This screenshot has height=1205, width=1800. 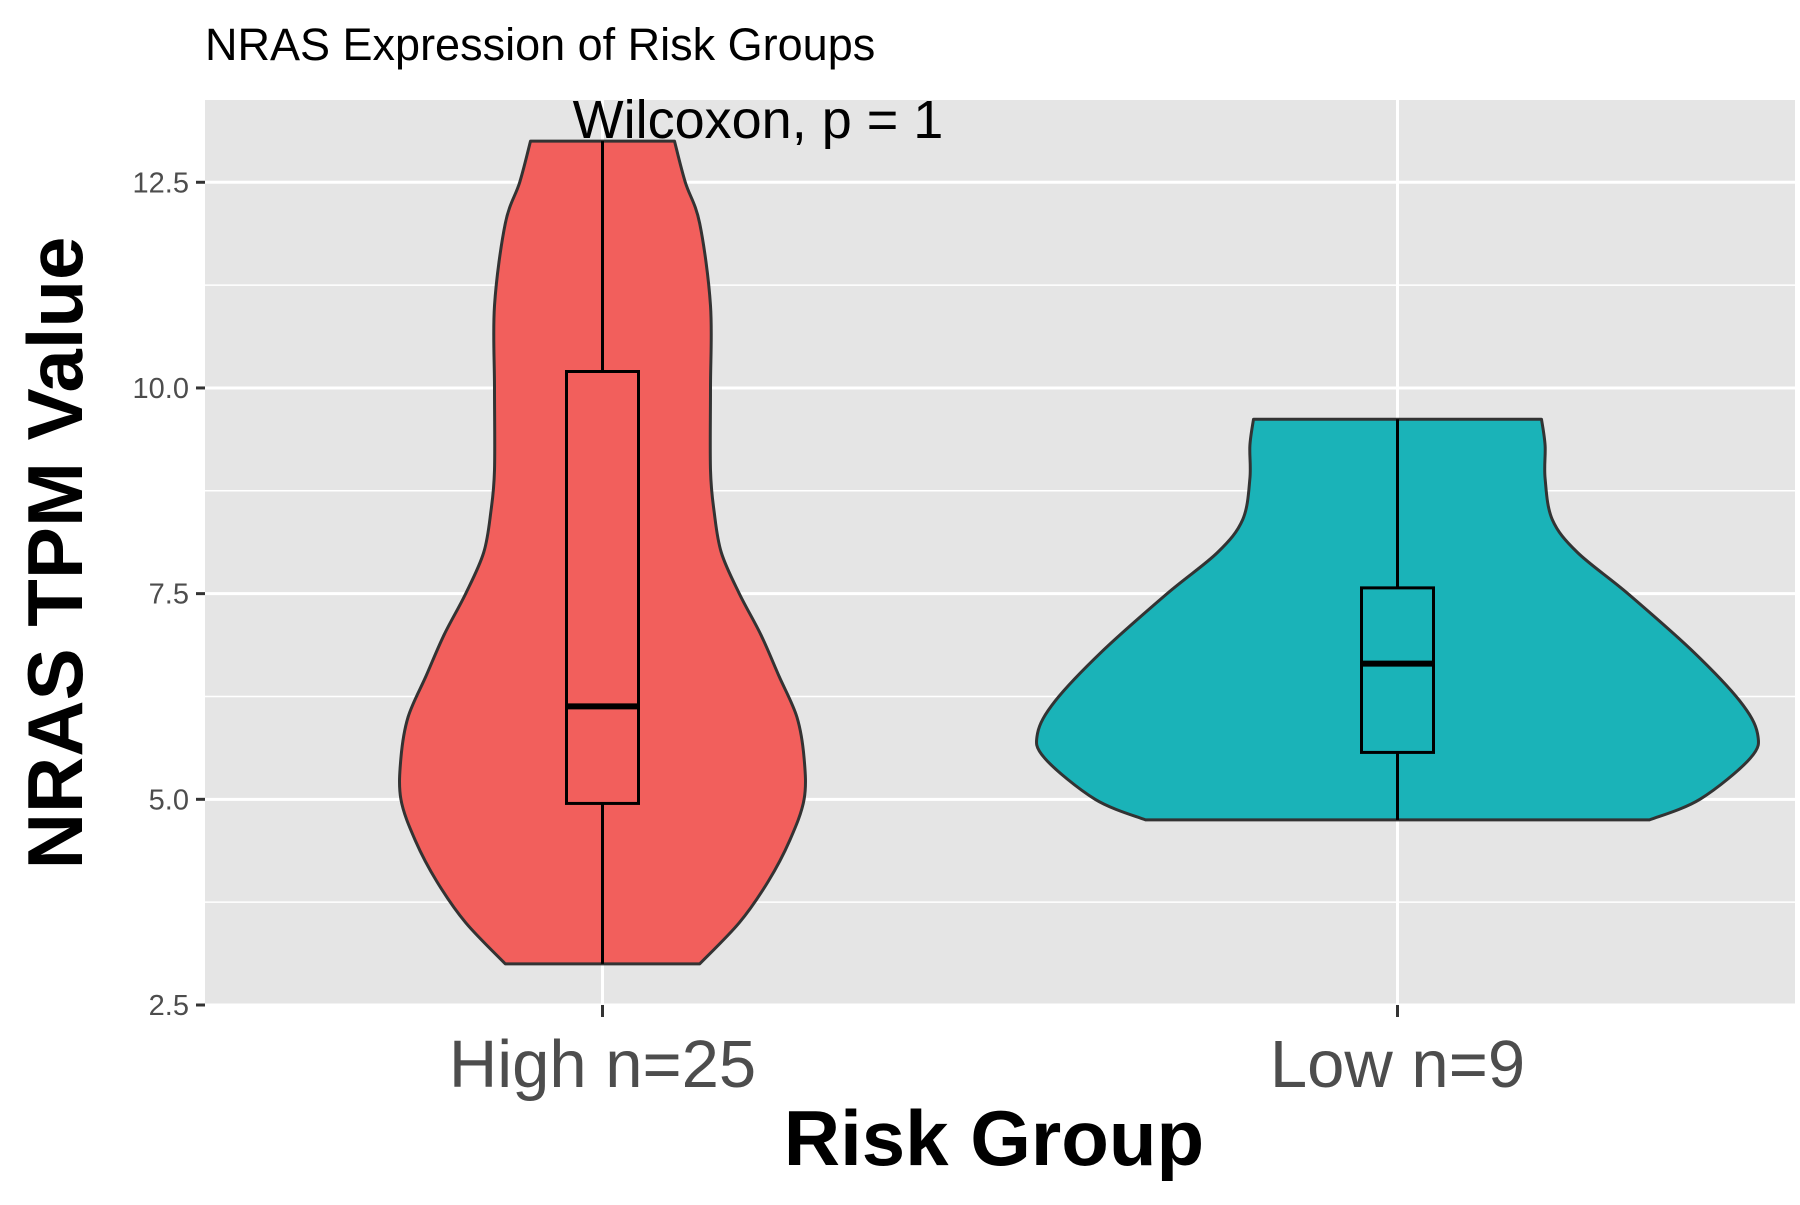 I want to click on x-tick-label: Low n=9, so click(x=1397, y=1064).